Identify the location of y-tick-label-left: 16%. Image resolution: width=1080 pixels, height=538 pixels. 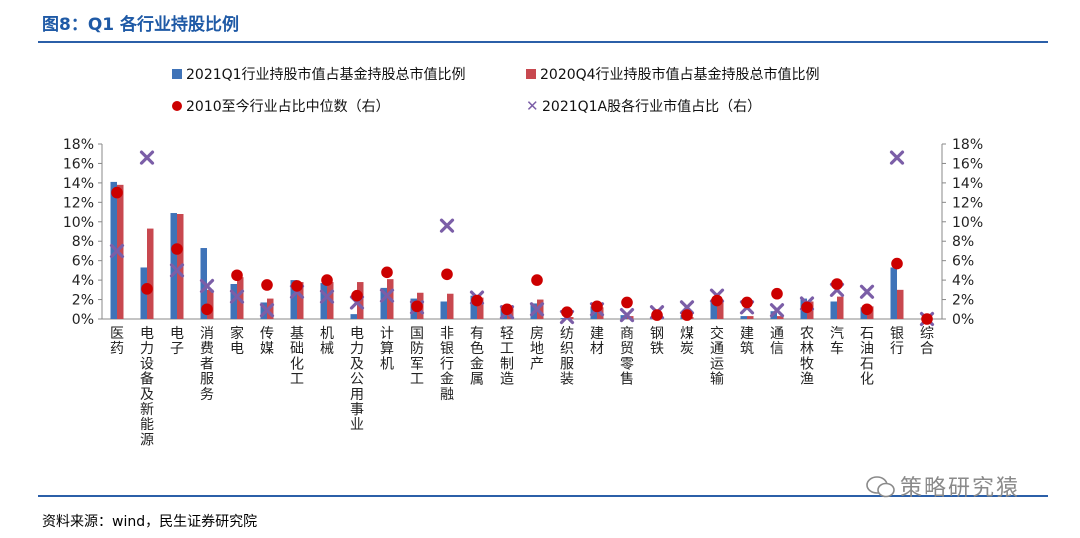
(78, 164).